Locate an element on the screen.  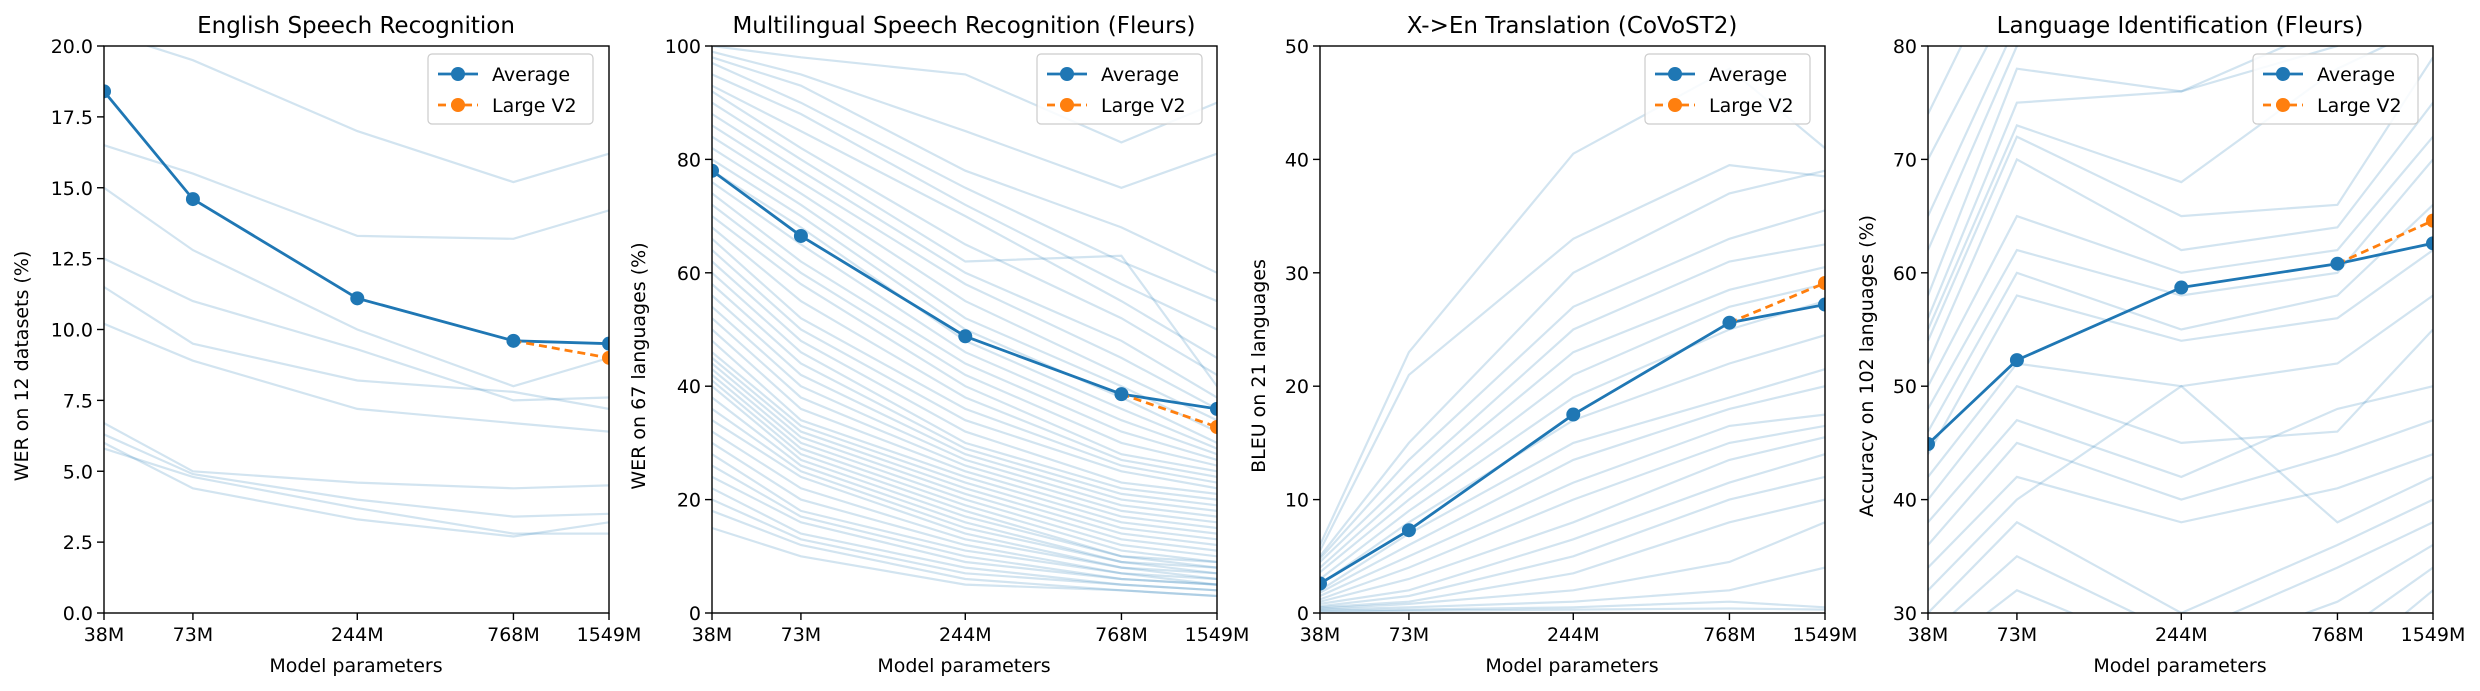
series-average-line is located at coordinates (356, 218).